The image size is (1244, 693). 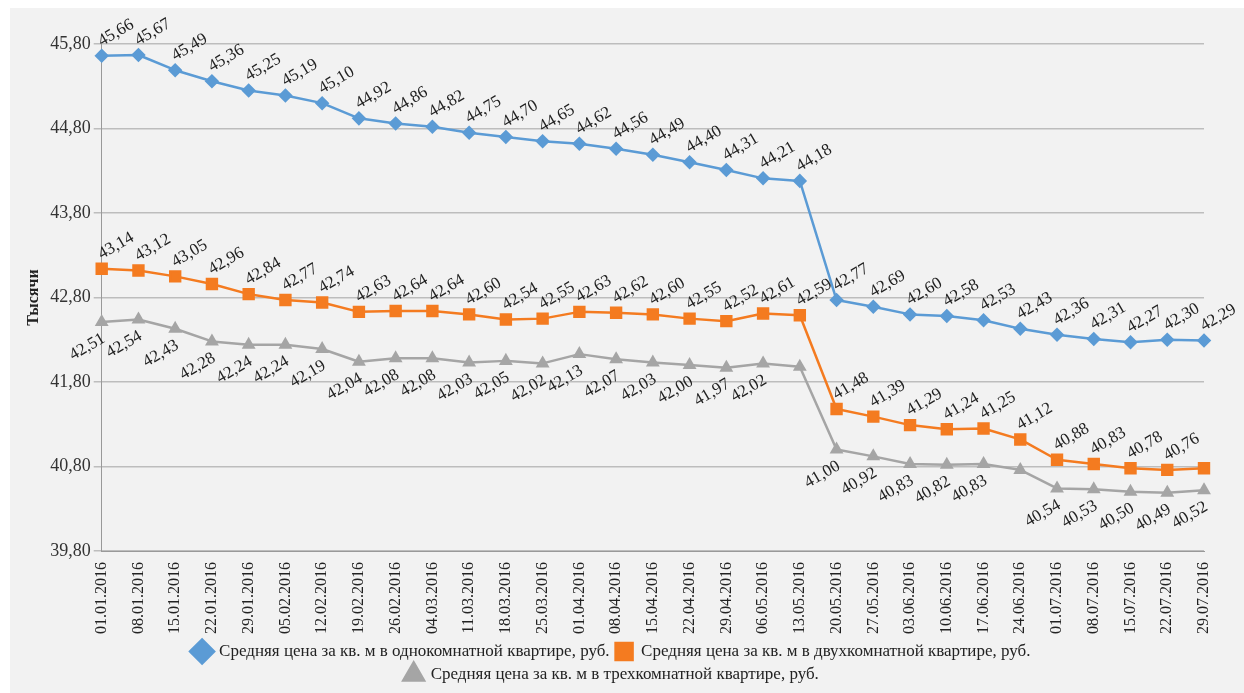 I want to click on x-tick-label: 22.04.2016, so click(x=688, y=598).